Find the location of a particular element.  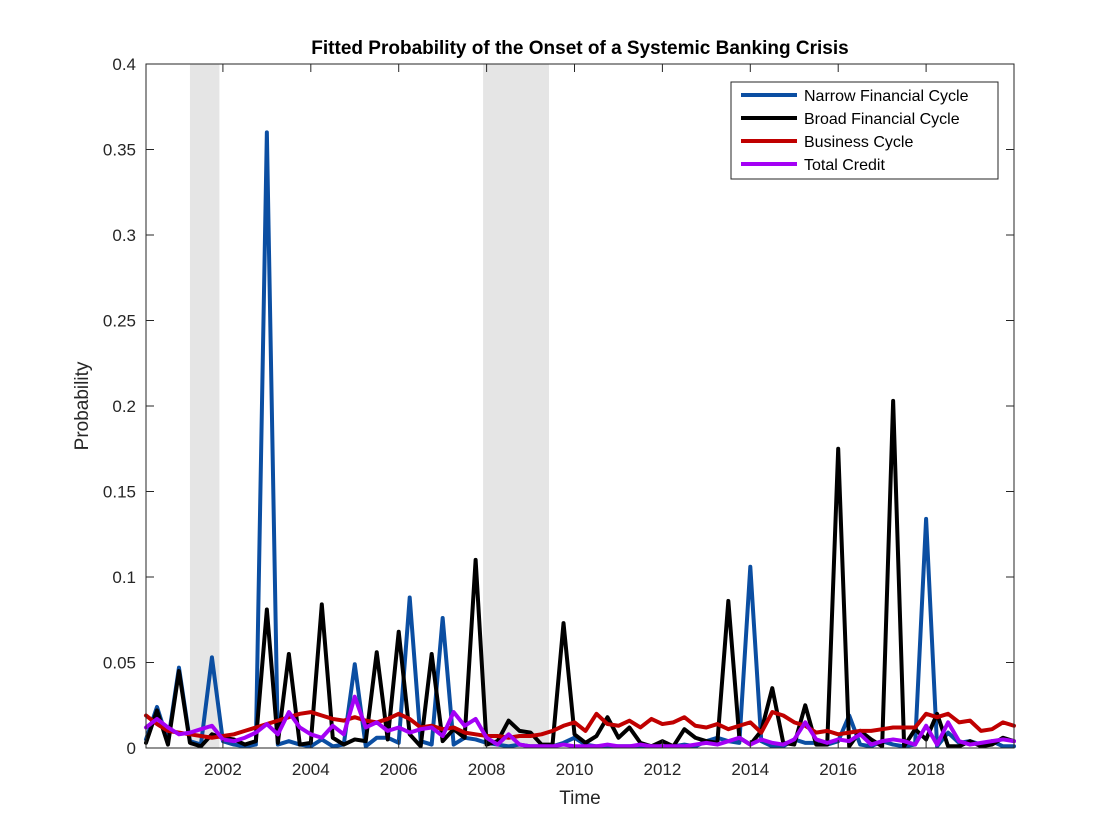

y-tick-label: 0.2 is located at coordinates (124, 406).